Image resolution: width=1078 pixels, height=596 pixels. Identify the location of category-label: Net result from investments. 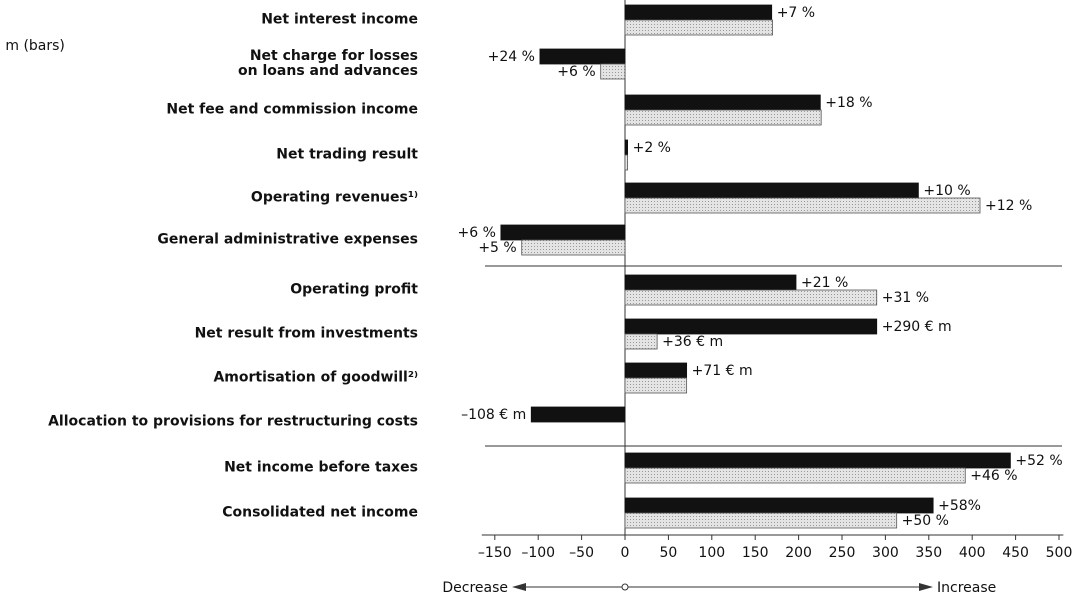
(306, 333).